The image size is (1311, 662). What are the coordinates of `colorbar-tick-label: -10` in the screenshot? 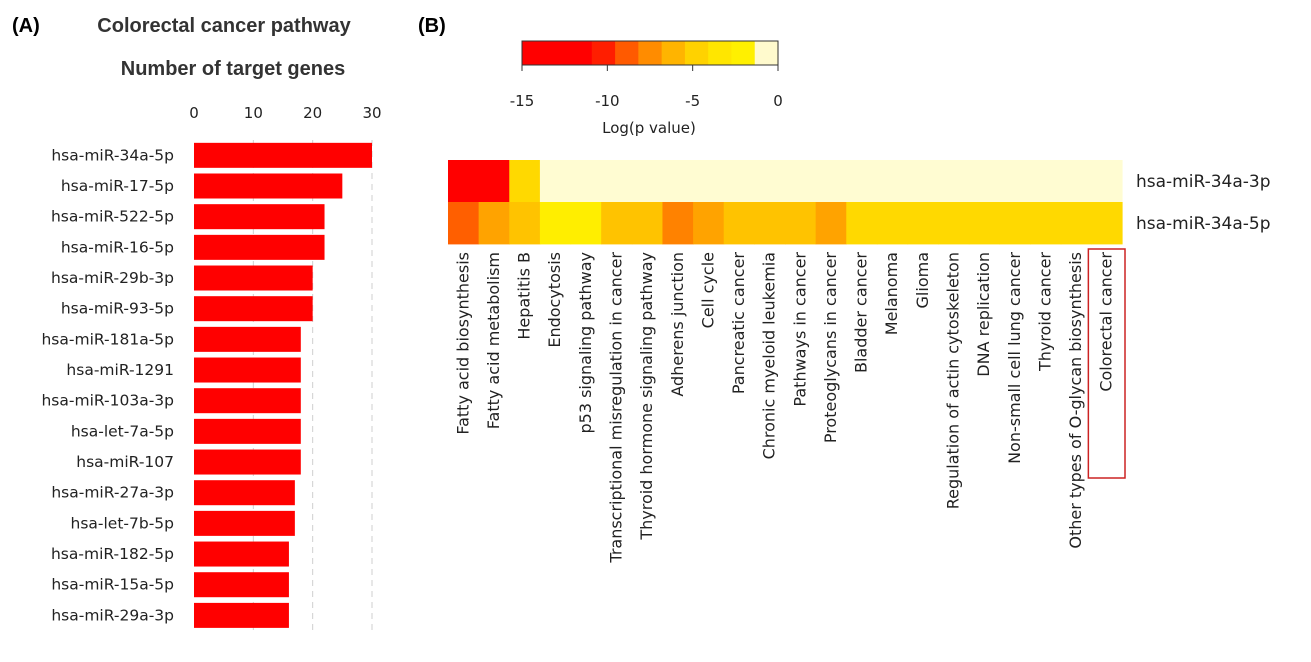 It's located at (607, 101).